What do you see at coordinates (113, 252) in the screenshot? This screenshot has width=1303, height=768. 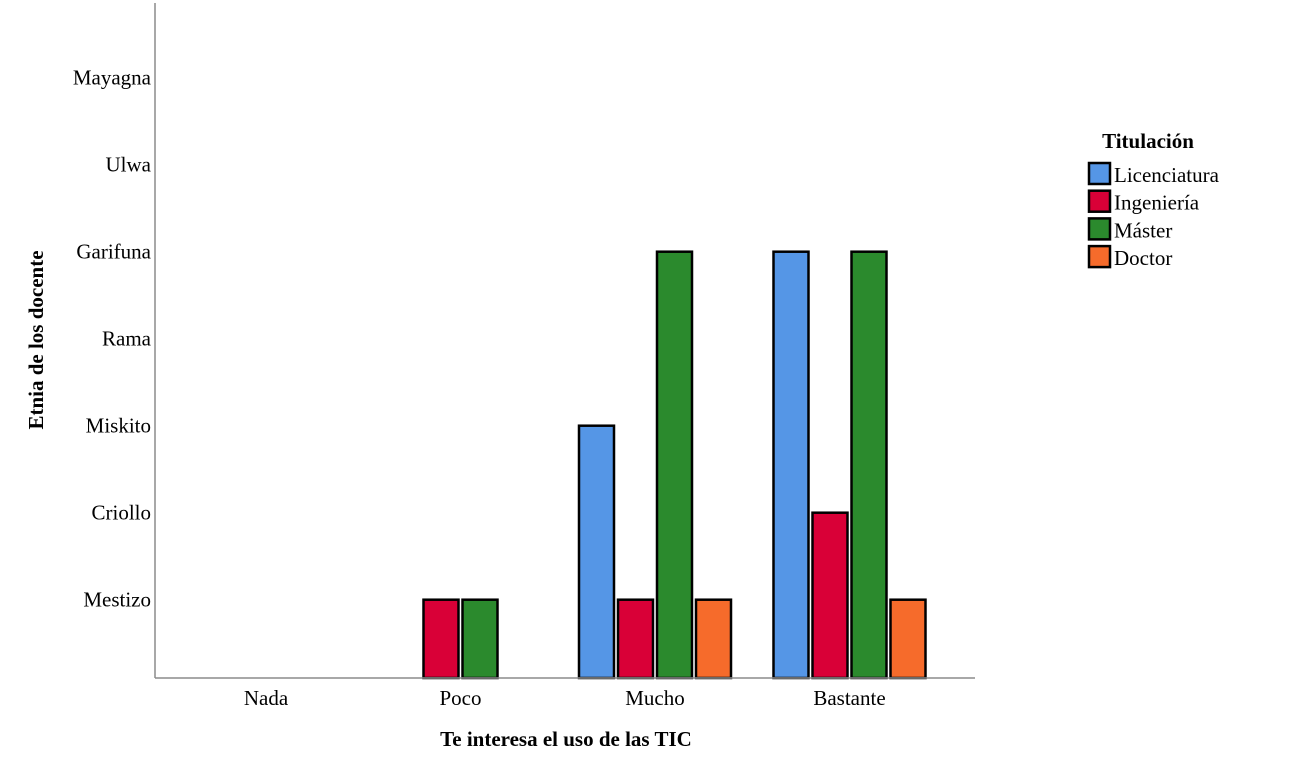 I see `y-tick-label: Garifuna` at bounding box center [113, 252].